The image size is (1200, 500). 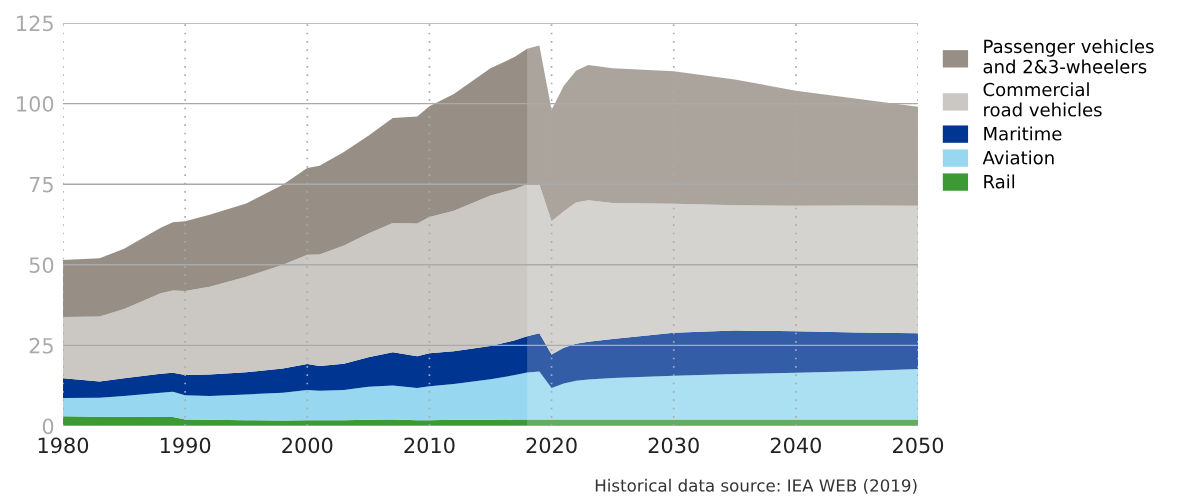 What do you see at coordinates (41, 345) in the screenshot?
I see `y-tick-label: 25` at bounding box center [41, 345].